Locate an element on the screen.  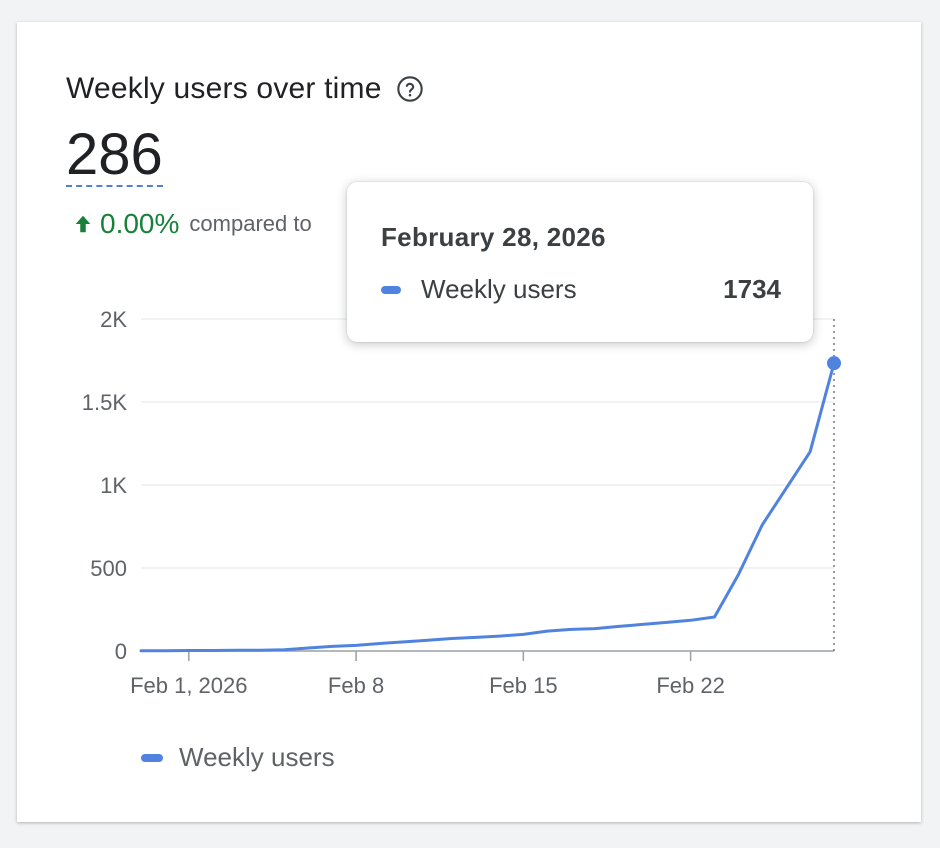
x-tick-label: Feb 1, 2026 is located at coordinates (188, 685).